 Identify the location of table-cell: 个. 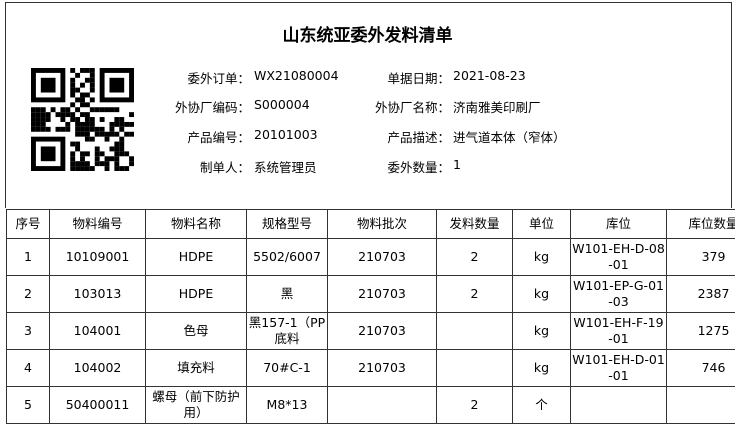
(541, 405).